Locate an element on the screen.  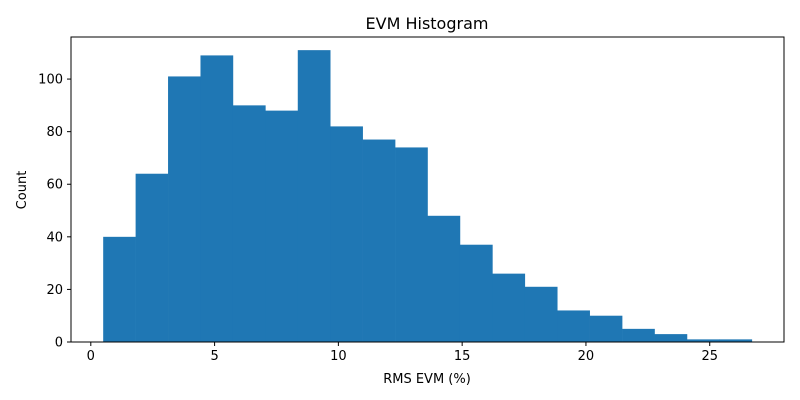
x-tick-label: 5 is located at coordinates (214, 356).